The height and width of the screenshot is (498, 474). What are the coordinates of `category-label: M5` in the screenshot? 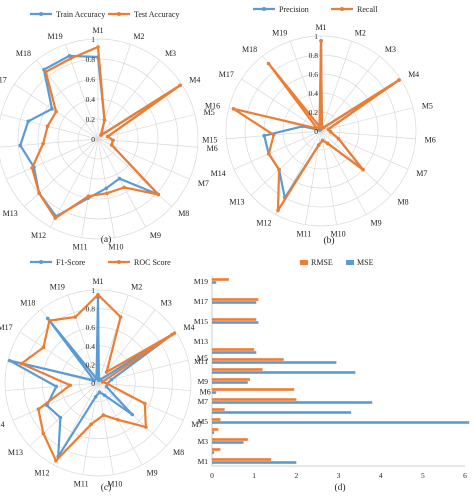 It's located at (209, 112).